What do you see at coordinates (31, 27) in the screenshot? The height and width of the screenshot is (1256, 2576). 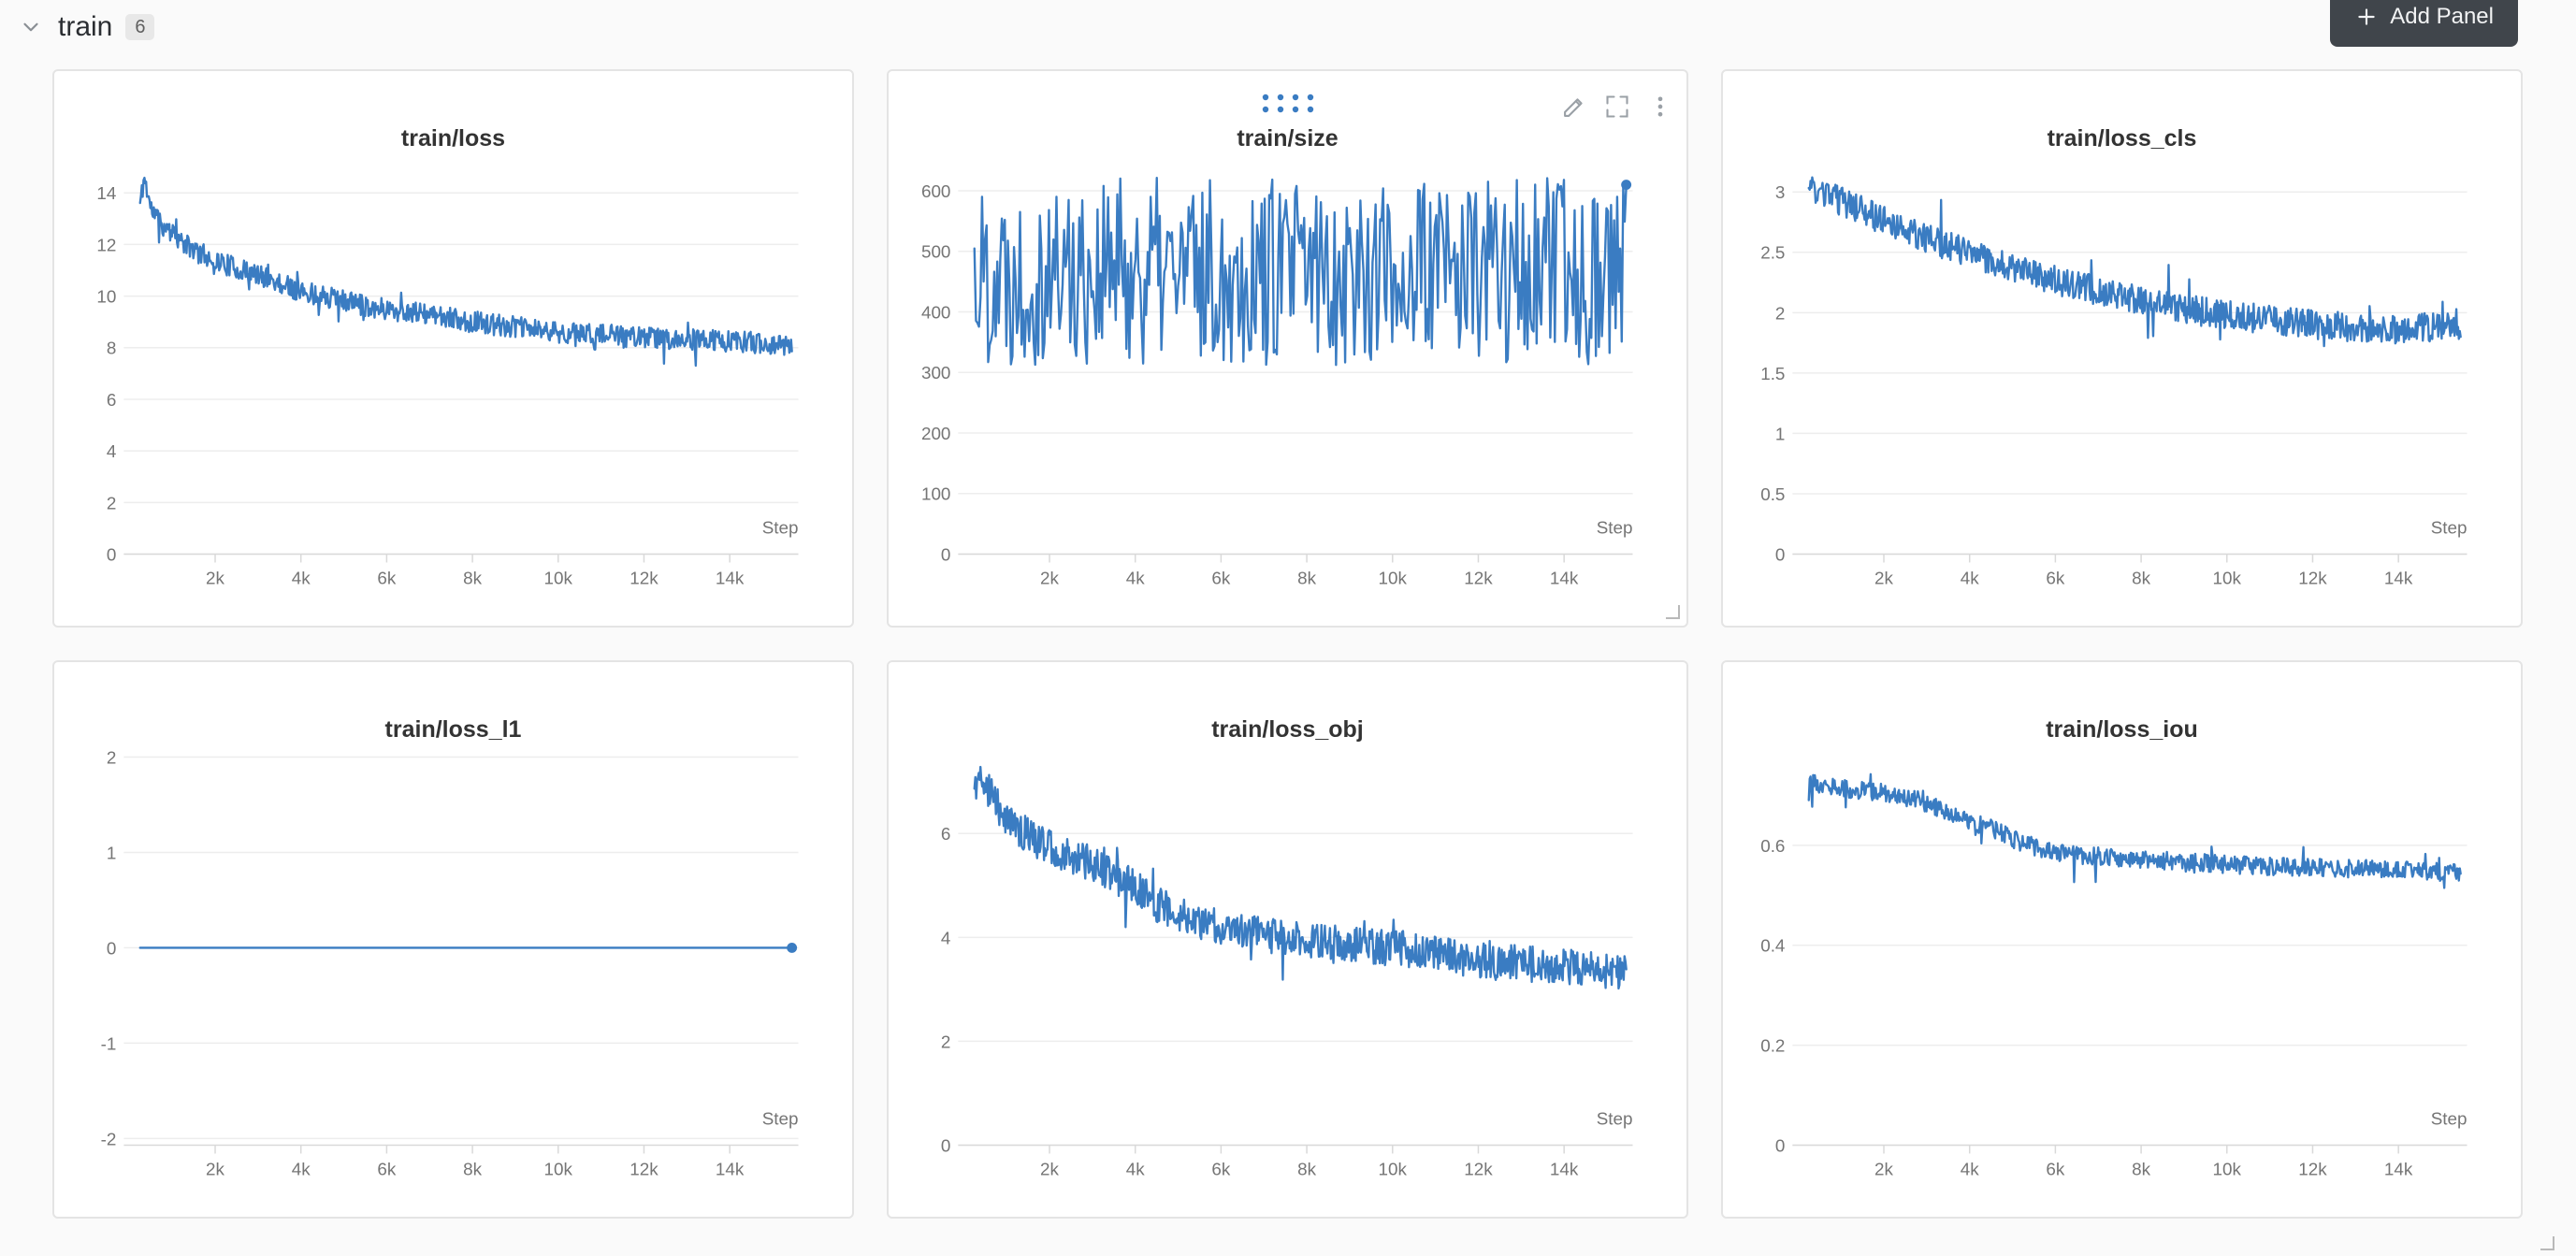 I see `chevron-down-icon` at bounding box center [31, 27].